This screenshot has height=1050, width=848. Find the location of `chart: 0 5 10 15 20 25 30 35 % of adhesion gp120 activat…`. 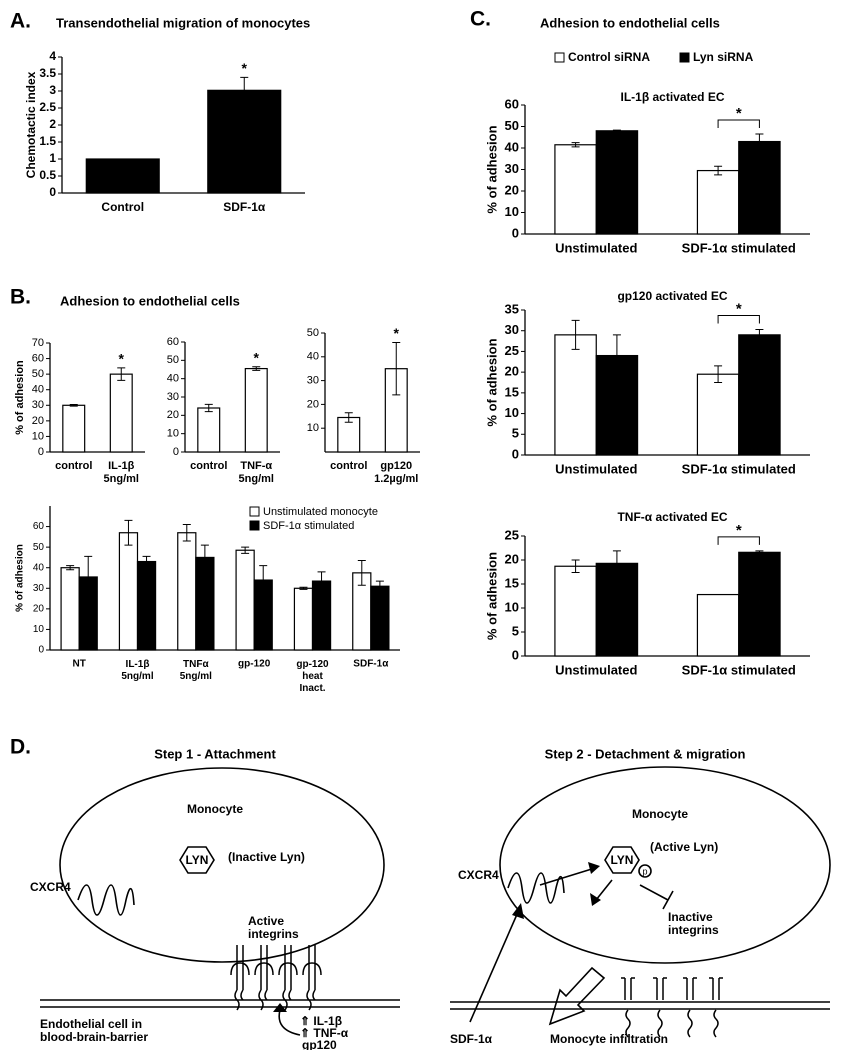

chart: 0 5 10 15 20 25 30 35 % of adhesion gp120 activat… is located at coordinates (647, 382).